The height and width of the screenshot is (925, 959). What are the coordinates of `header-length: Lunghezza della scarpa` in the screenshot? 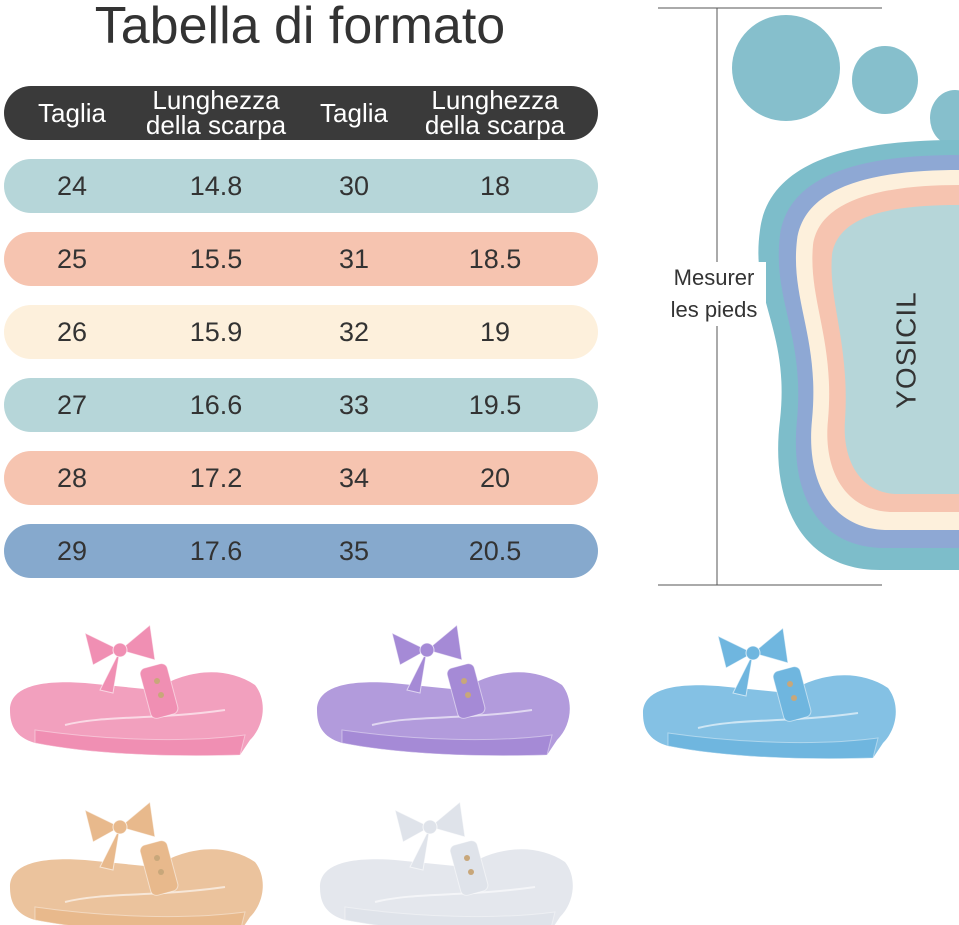 It's located at (216, 112).